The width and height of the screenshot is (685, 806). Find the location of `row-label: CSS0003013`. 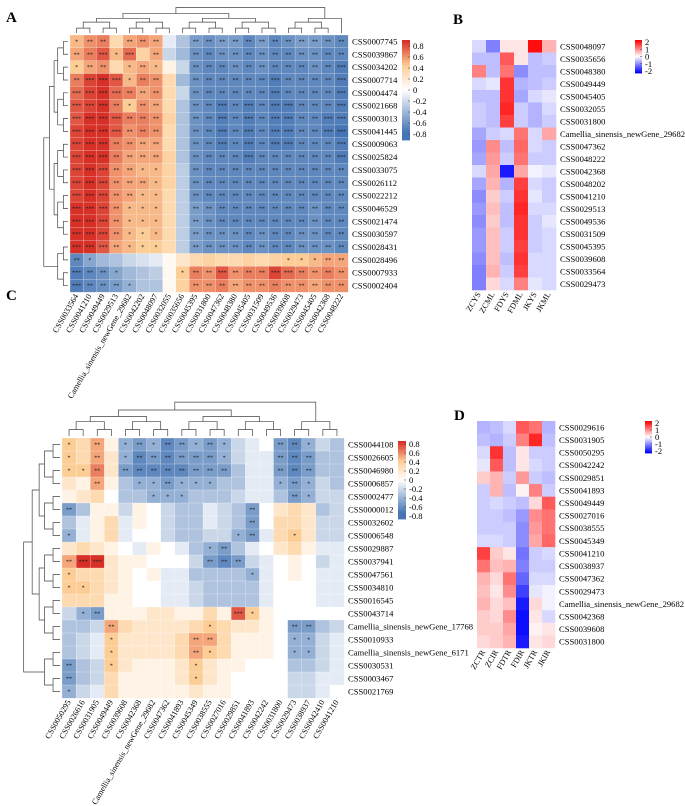

row-label: CSS0003013 is located at coordinates (374, 119).